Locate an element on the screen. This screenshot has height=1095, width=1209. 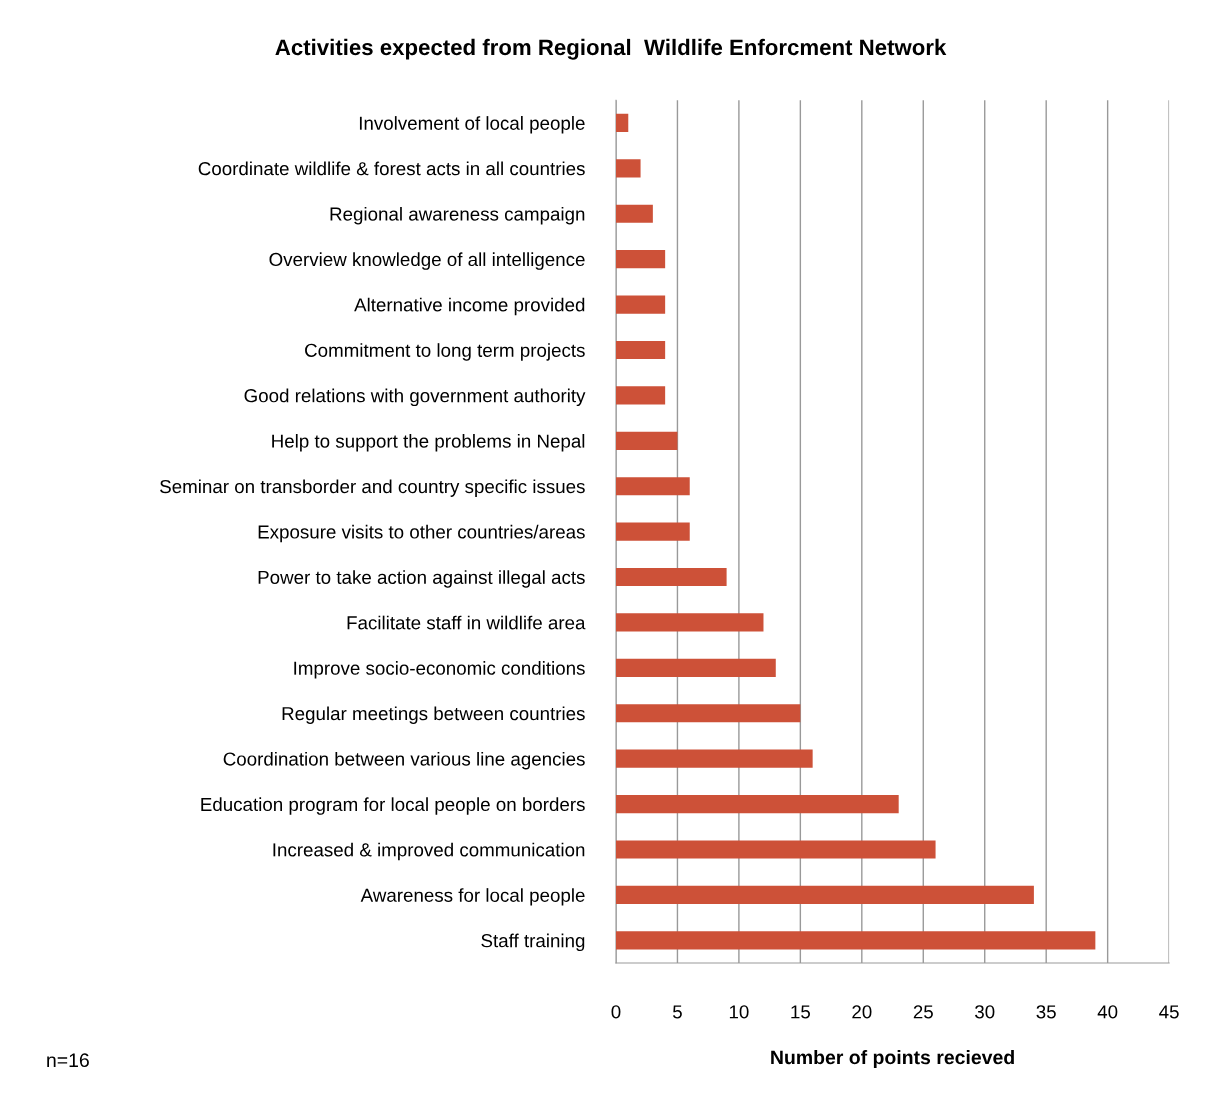
y-tick-label: Regional awareness campaign is located at coordinates (457, 215).